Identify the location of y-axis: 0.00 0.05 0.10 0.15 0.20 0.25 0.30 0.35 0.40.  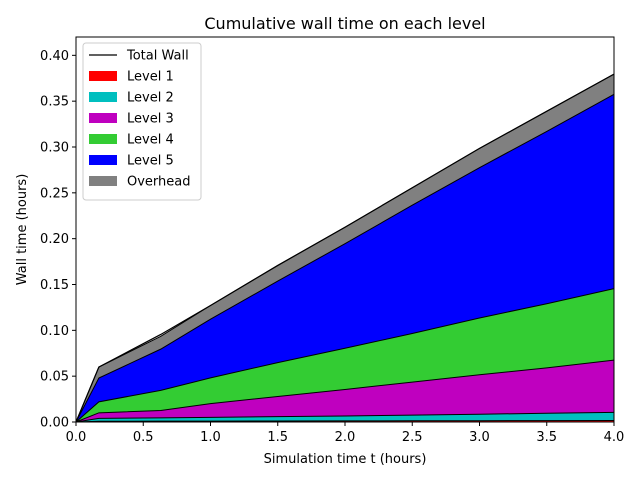
(58, 240).